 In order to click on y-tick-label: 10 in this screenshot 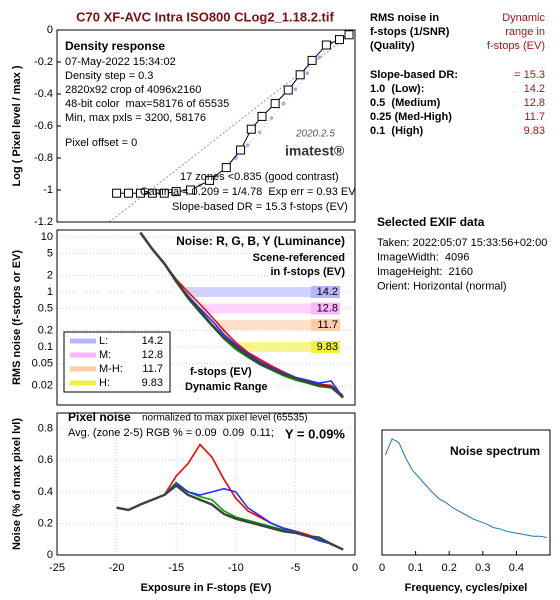, I will do `click(47, 237)`.